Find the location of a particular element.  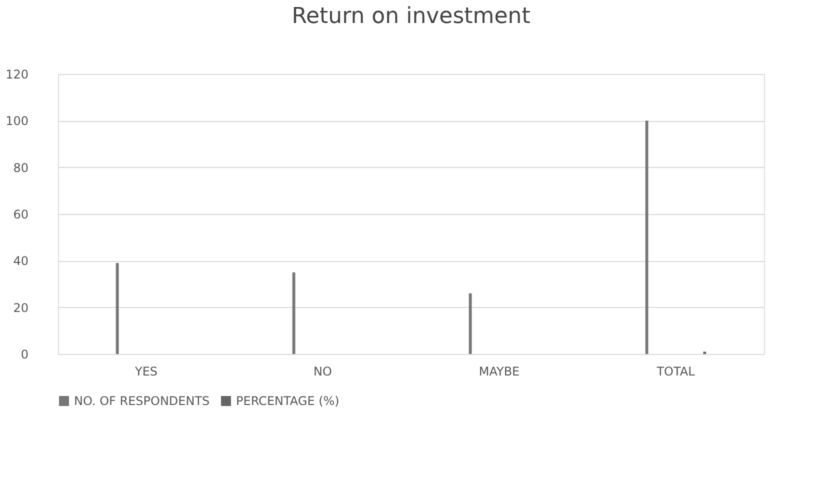

y-tick-label: 40 is located at coordinates (20, 261).